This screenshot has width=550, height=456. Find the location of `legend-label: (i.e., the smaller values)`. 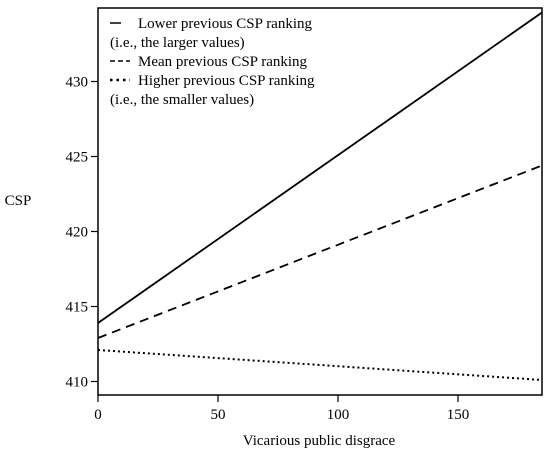

legend-label: (i.e., the smaller values) is located at coordinates (182, 100).